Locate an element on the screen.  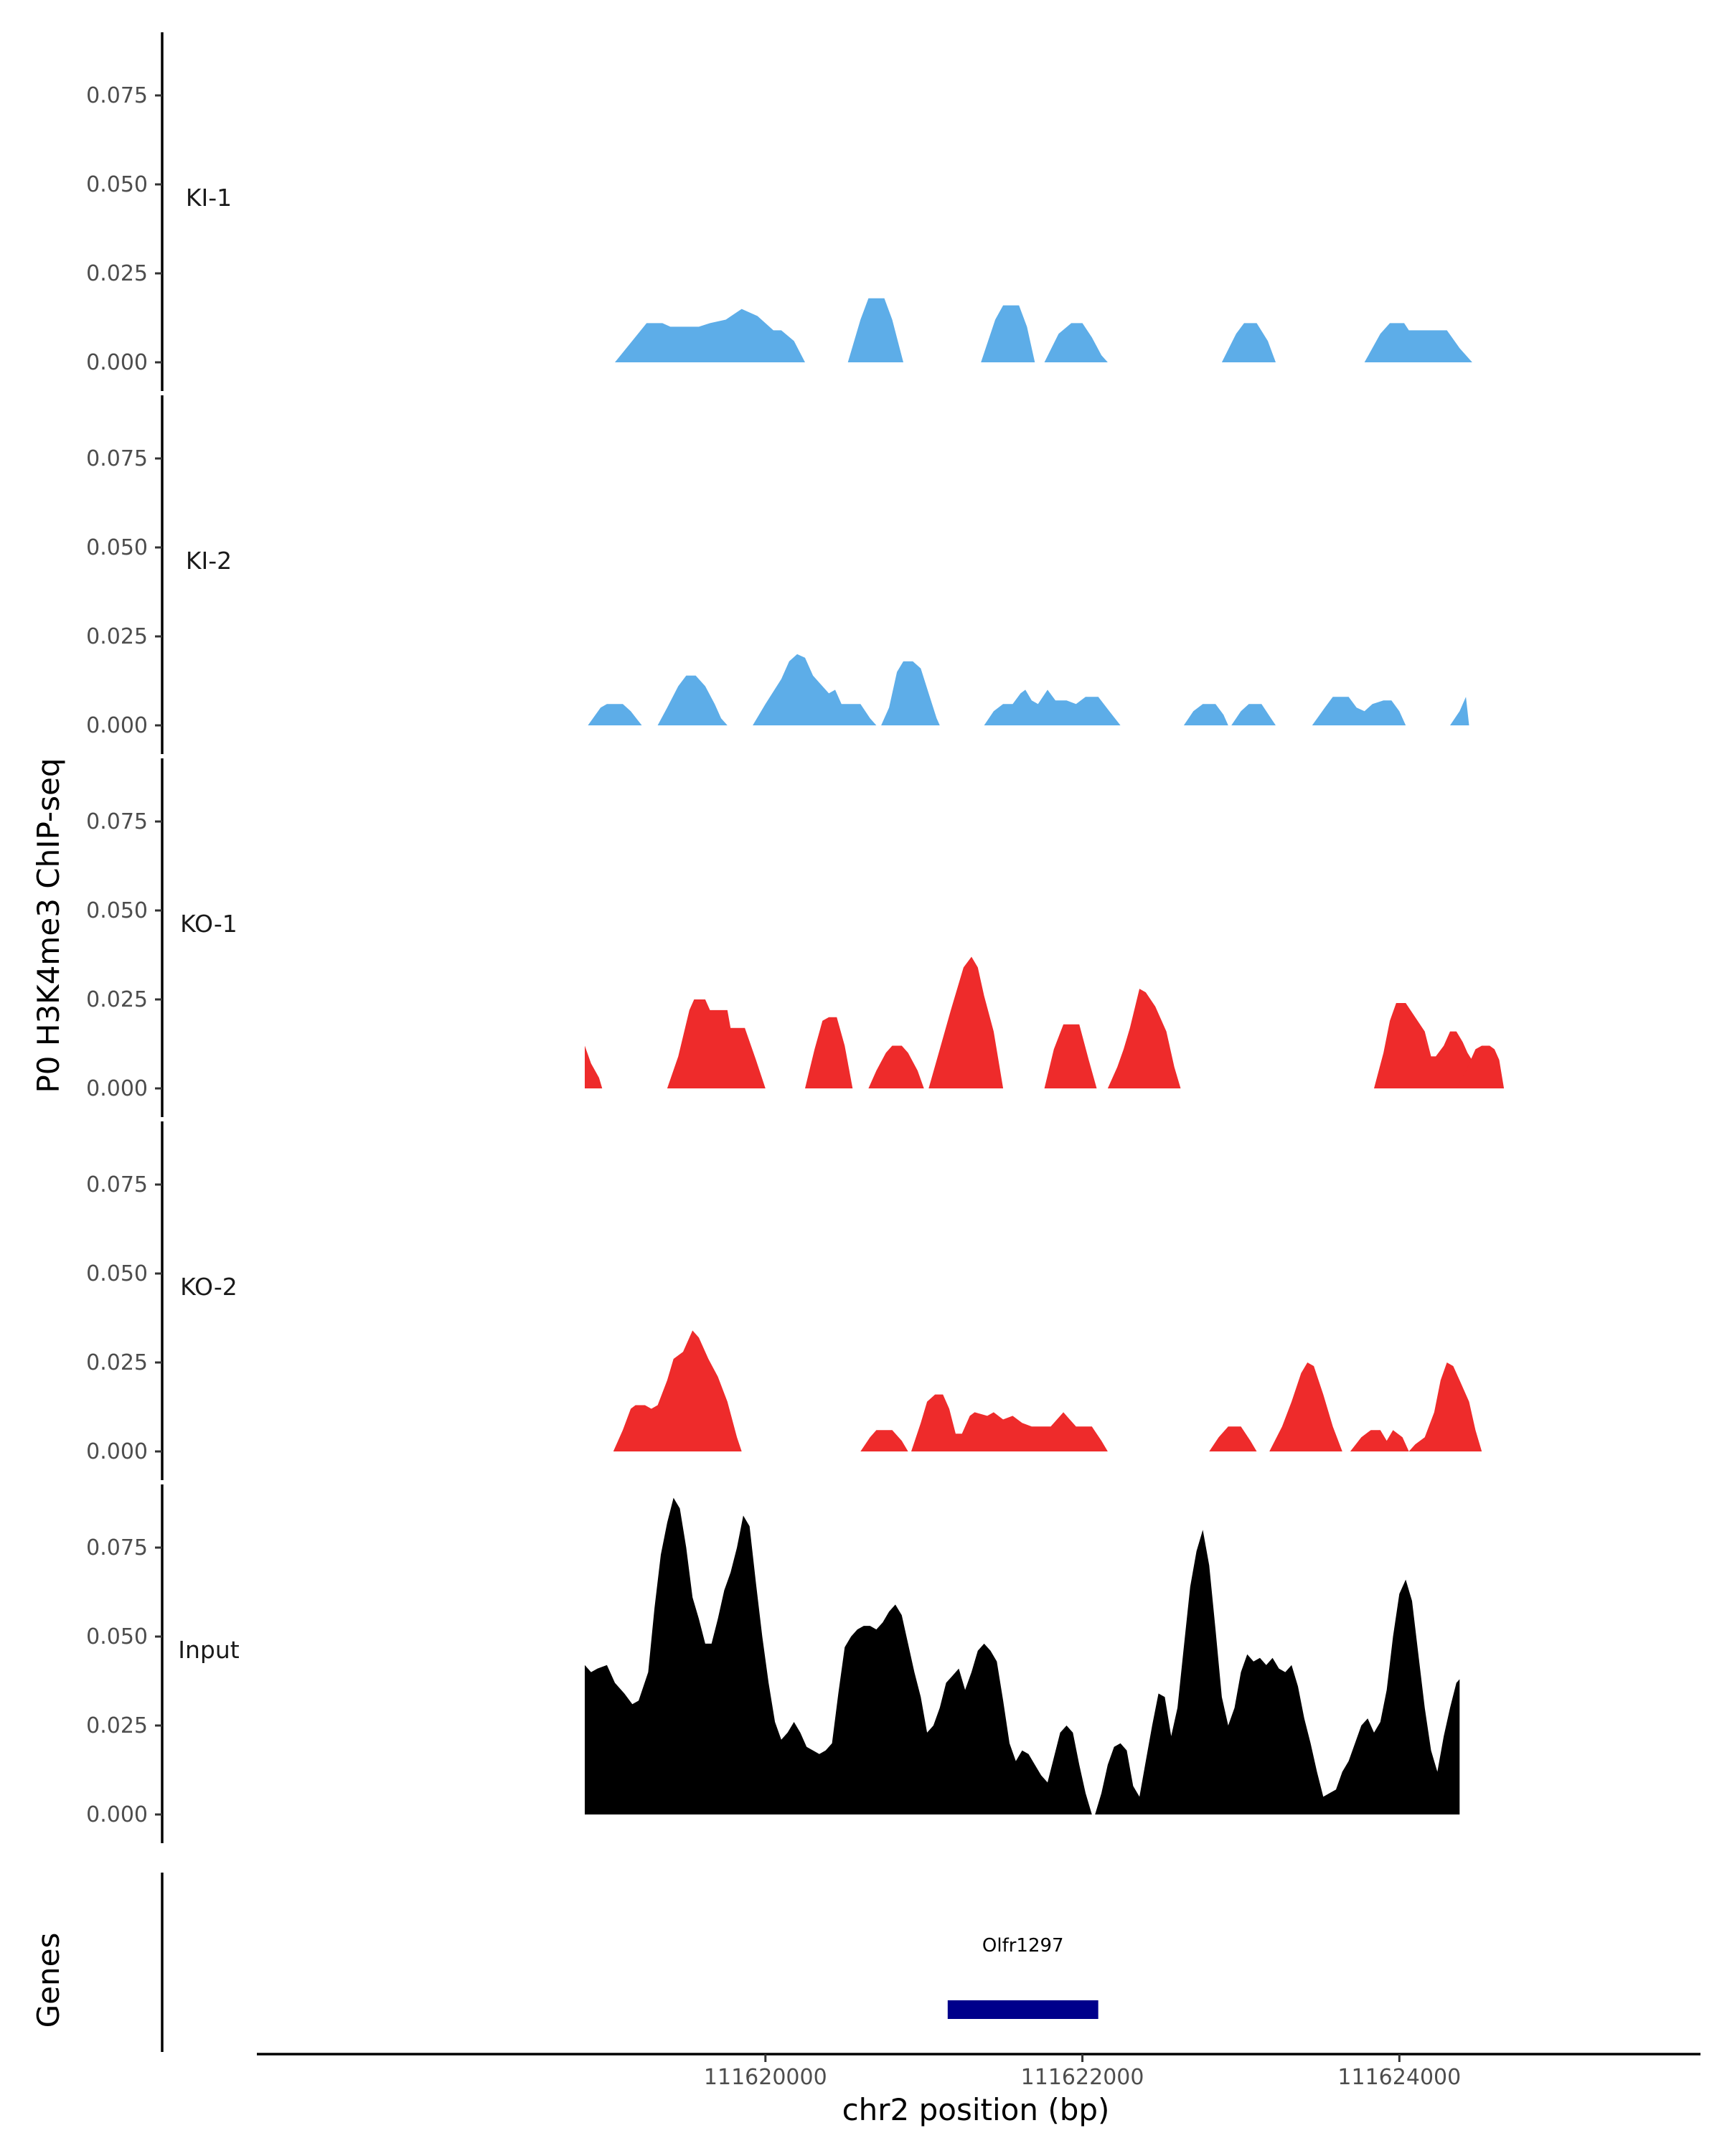
track-ki-1: 0.000 0.025 0.050 0.075 KI-1 is located at coordinates (779, 212).